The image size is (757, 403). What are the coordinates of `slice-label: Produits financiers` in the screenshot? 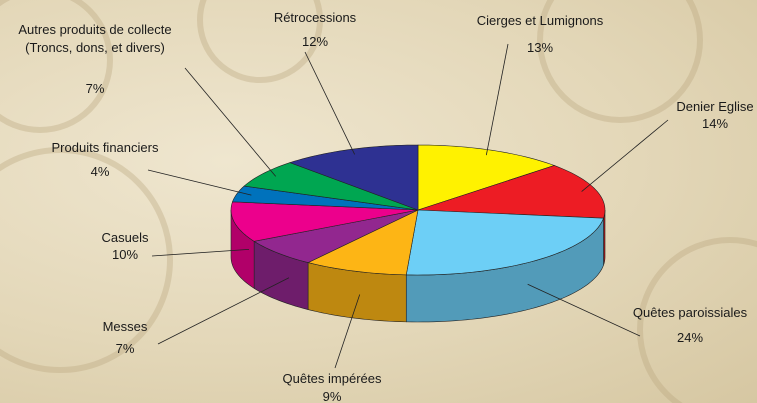 It's located at (105, 147).